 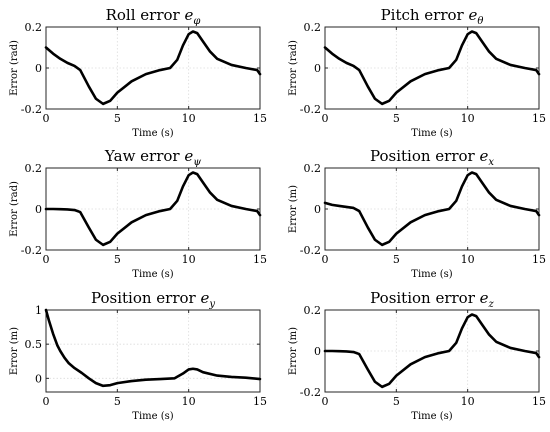 What do you see at coordinates (34, 344) in the screenshot?
I see `y-tick-label: 0.5` at bounding box center [34, 344].